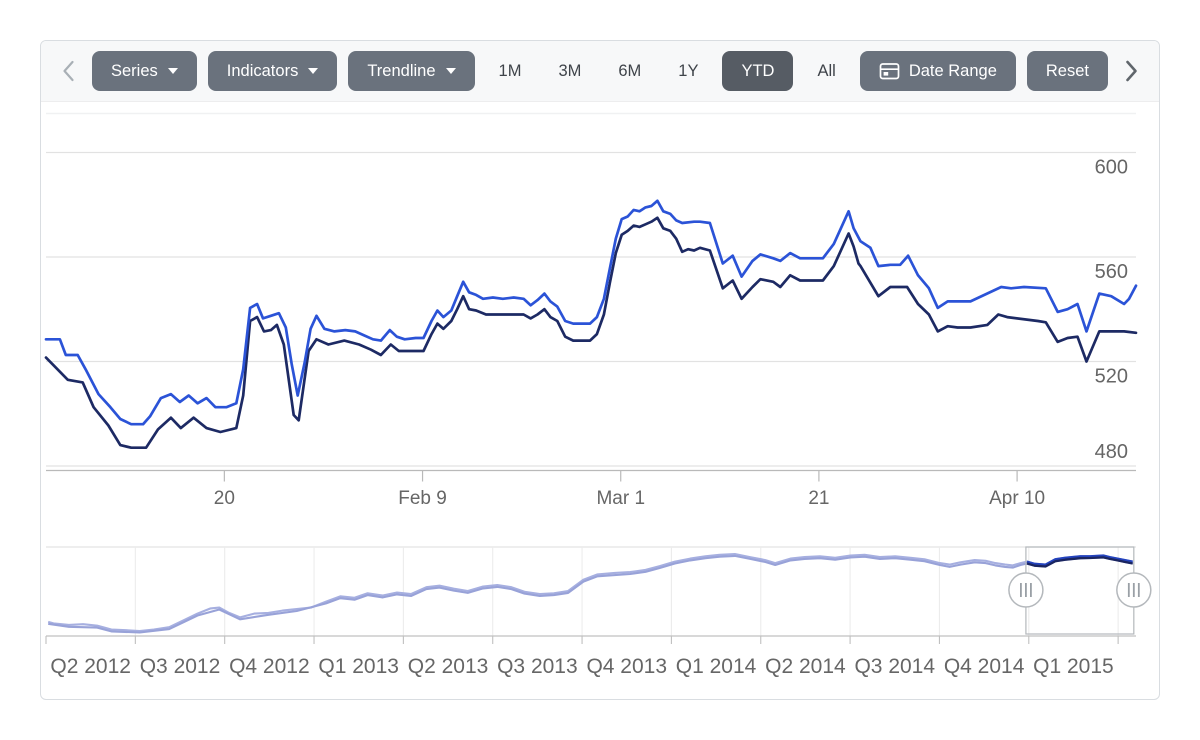 Image resolution: width=1200 pixels, height=740 pixels. What do you see at coordinates (510, 71) in the screenshot?
I see `range-button-1m: 1M` at bounding box center [510, 71].